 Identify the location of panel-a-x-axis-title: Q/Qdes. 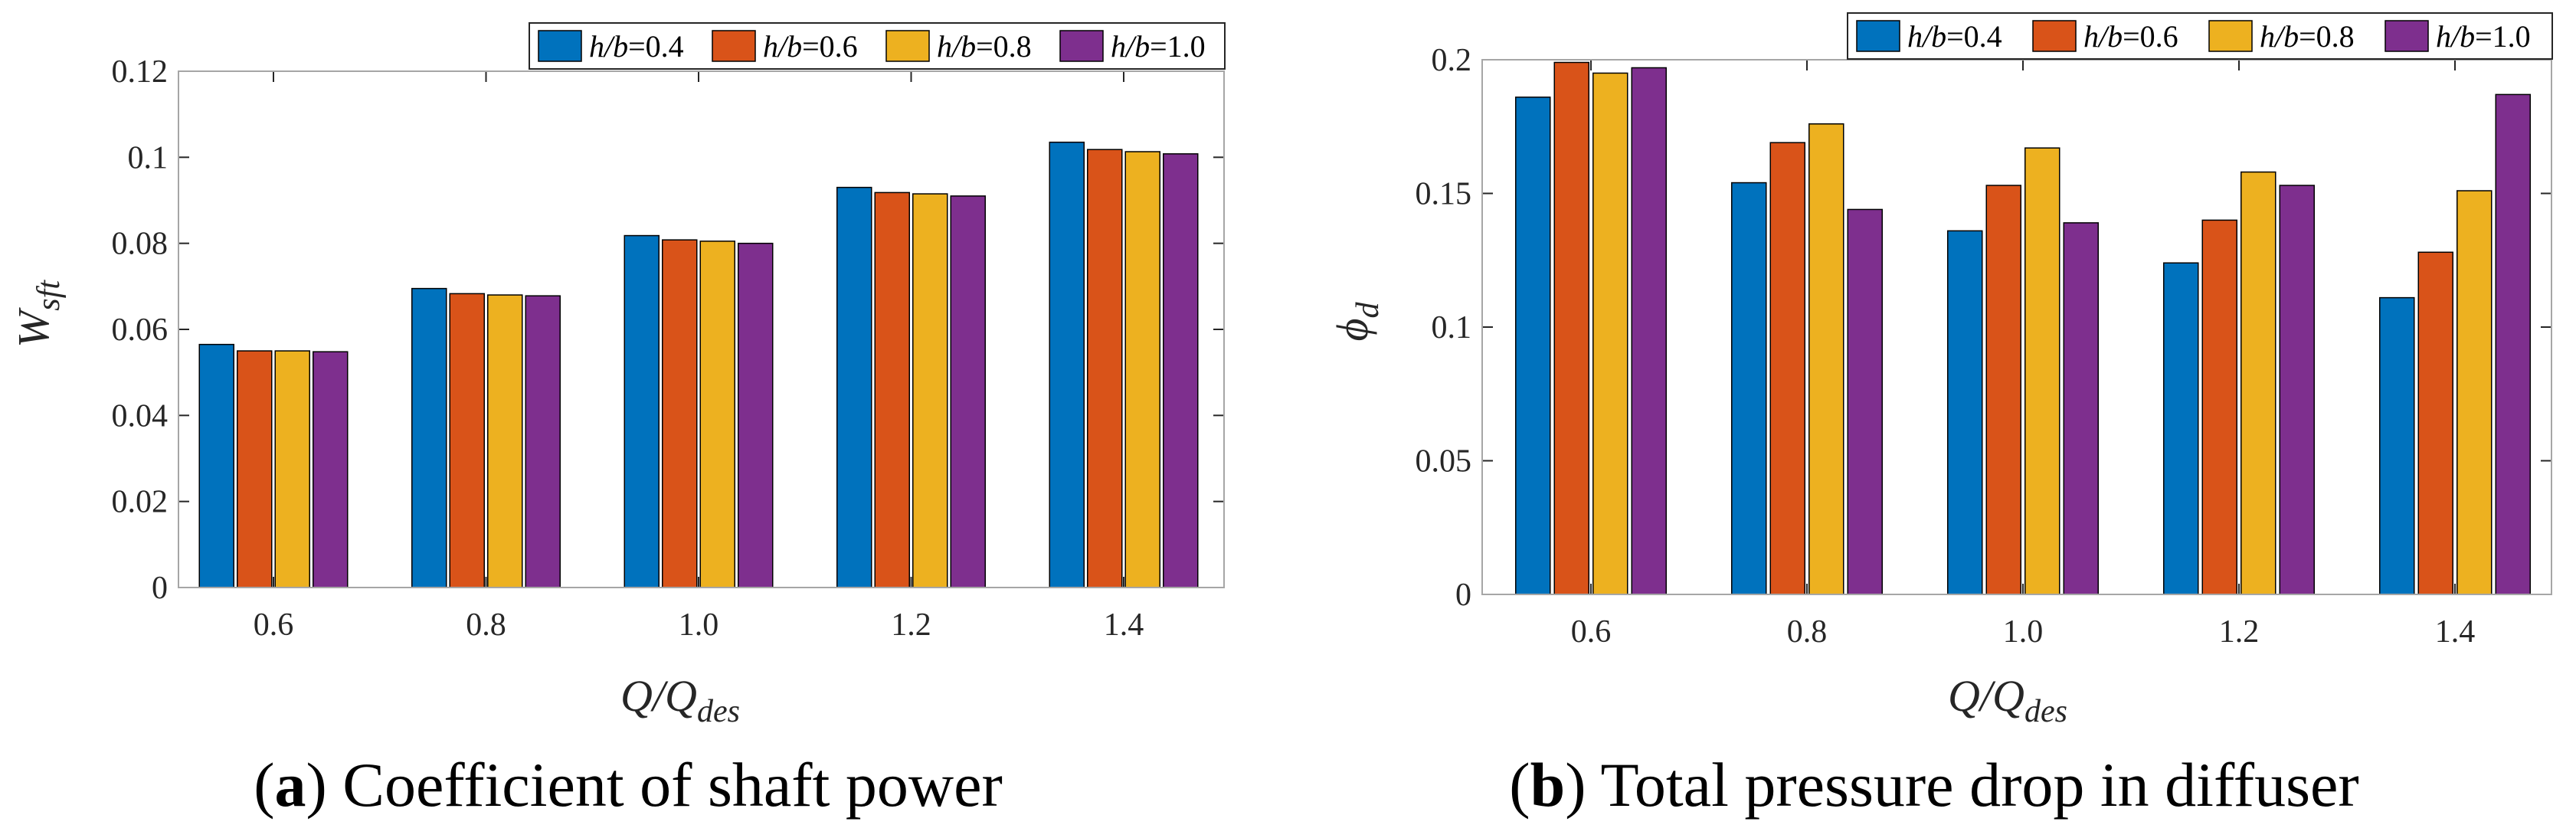
(680, 700).